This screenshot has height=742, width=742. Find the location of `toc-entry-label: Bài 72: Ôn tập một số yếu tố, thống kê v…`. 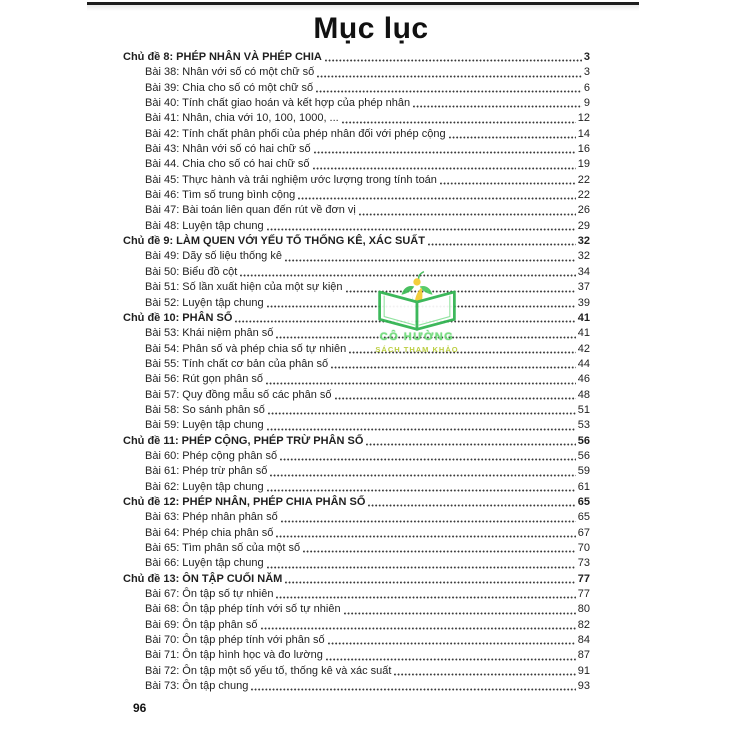

toc-entry-label: Bài 72: Ôn tập một số yếu tố, thống kê v… is located at coordinates (268, 670).